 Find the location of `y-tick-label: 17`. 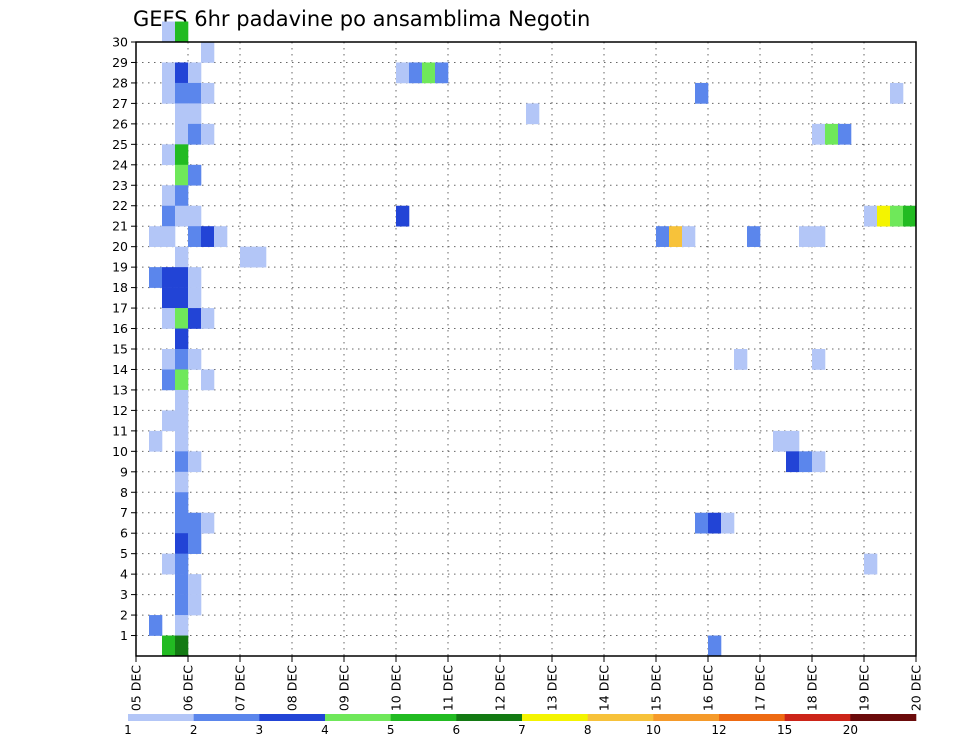

y-tick-label: 17 is located at coordinates (120, 308).